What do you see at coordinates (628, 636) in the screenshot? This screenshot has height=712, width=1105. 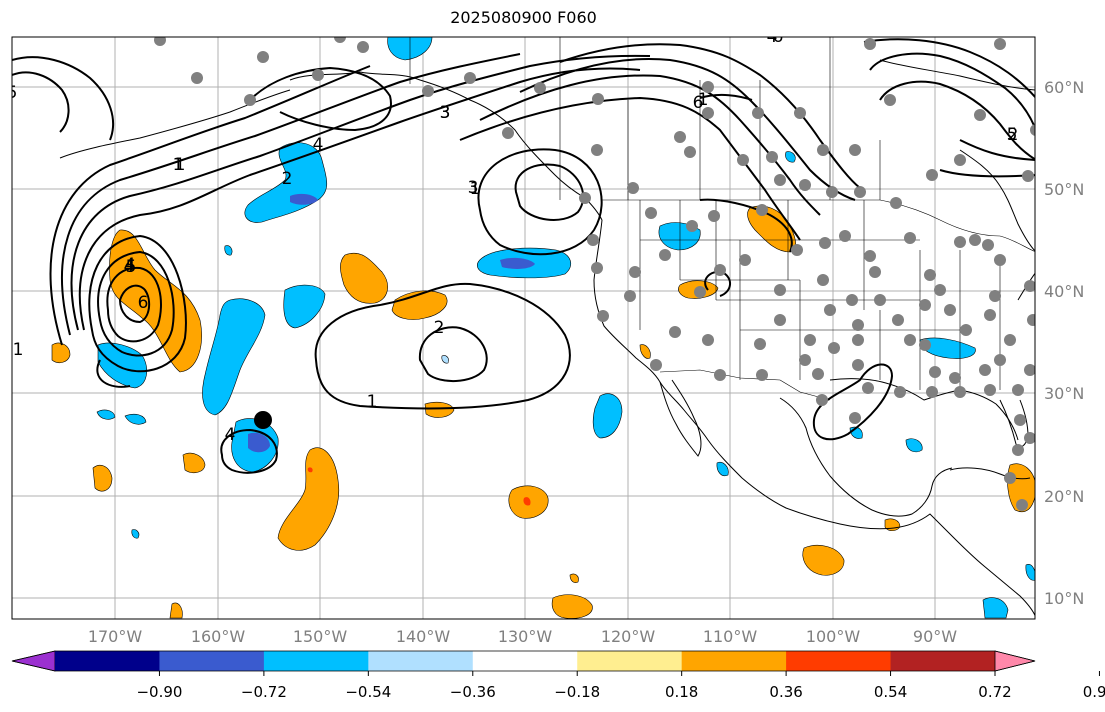 I see `longitude-tick-label: 120°W` at bounding box center [628, 636].